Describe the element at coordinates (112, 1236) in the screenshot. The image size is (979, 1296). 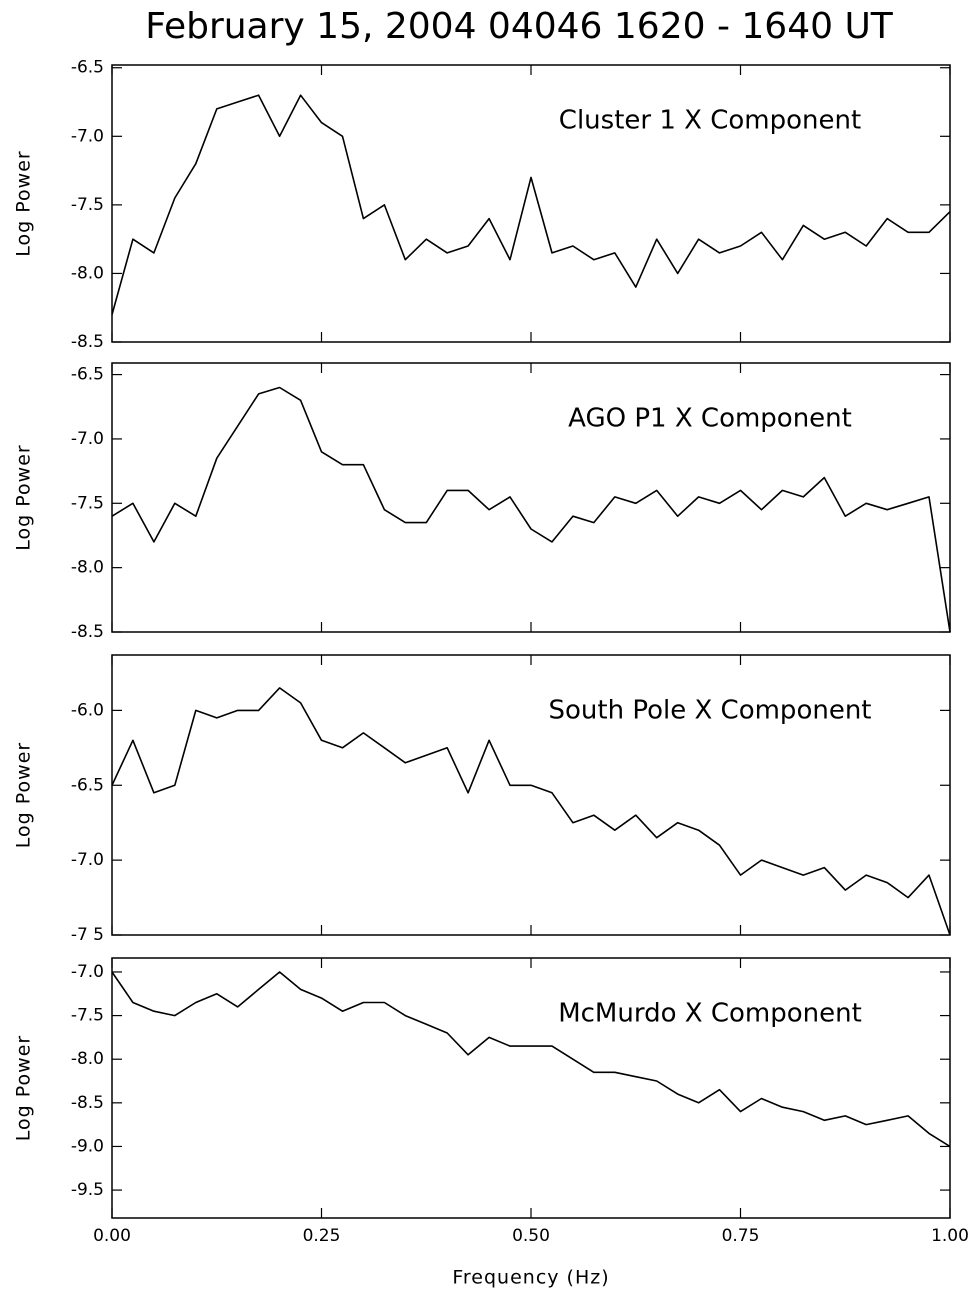
I see `x-tick-label: 0.00` at that location.